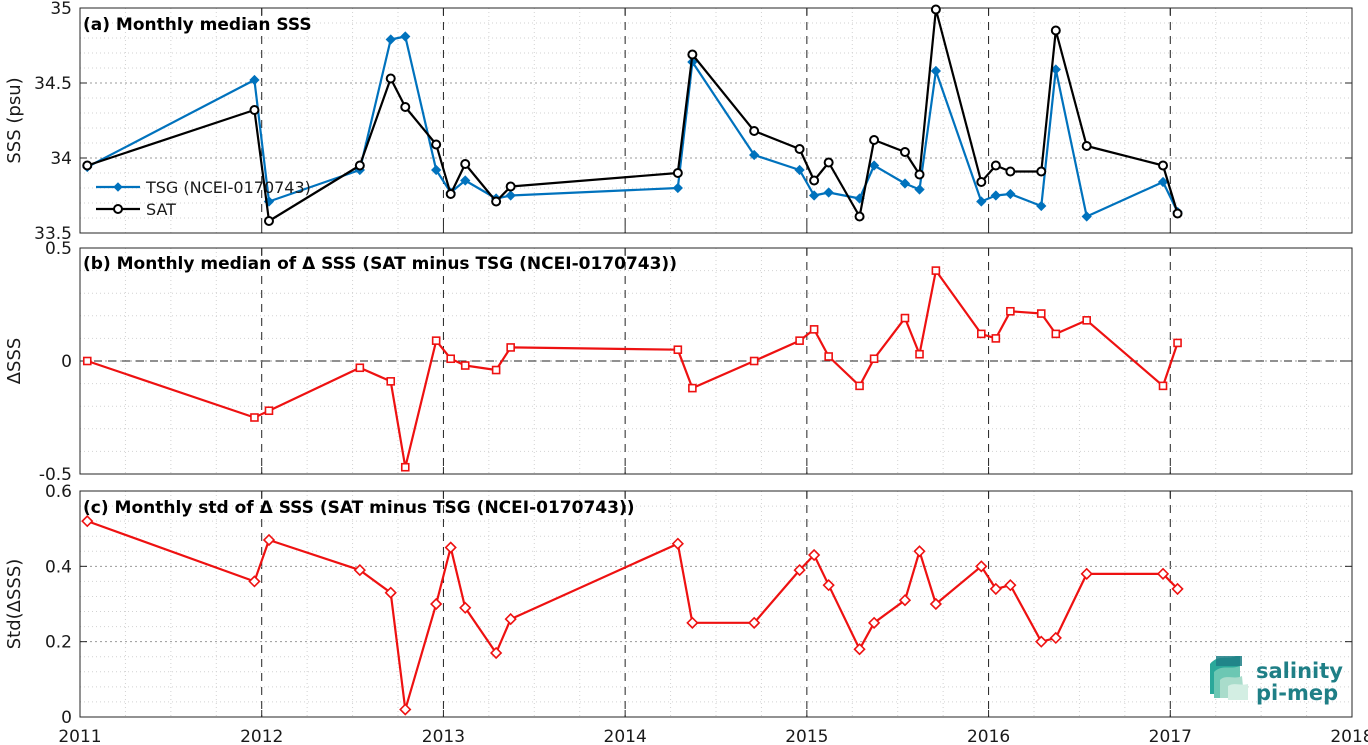 The width and height of the screenshot is (1368, 745). Describe the element at coordinates (58, 643) in the screenshot. I see `panel-c-ytick-label: 0.2` at that location.